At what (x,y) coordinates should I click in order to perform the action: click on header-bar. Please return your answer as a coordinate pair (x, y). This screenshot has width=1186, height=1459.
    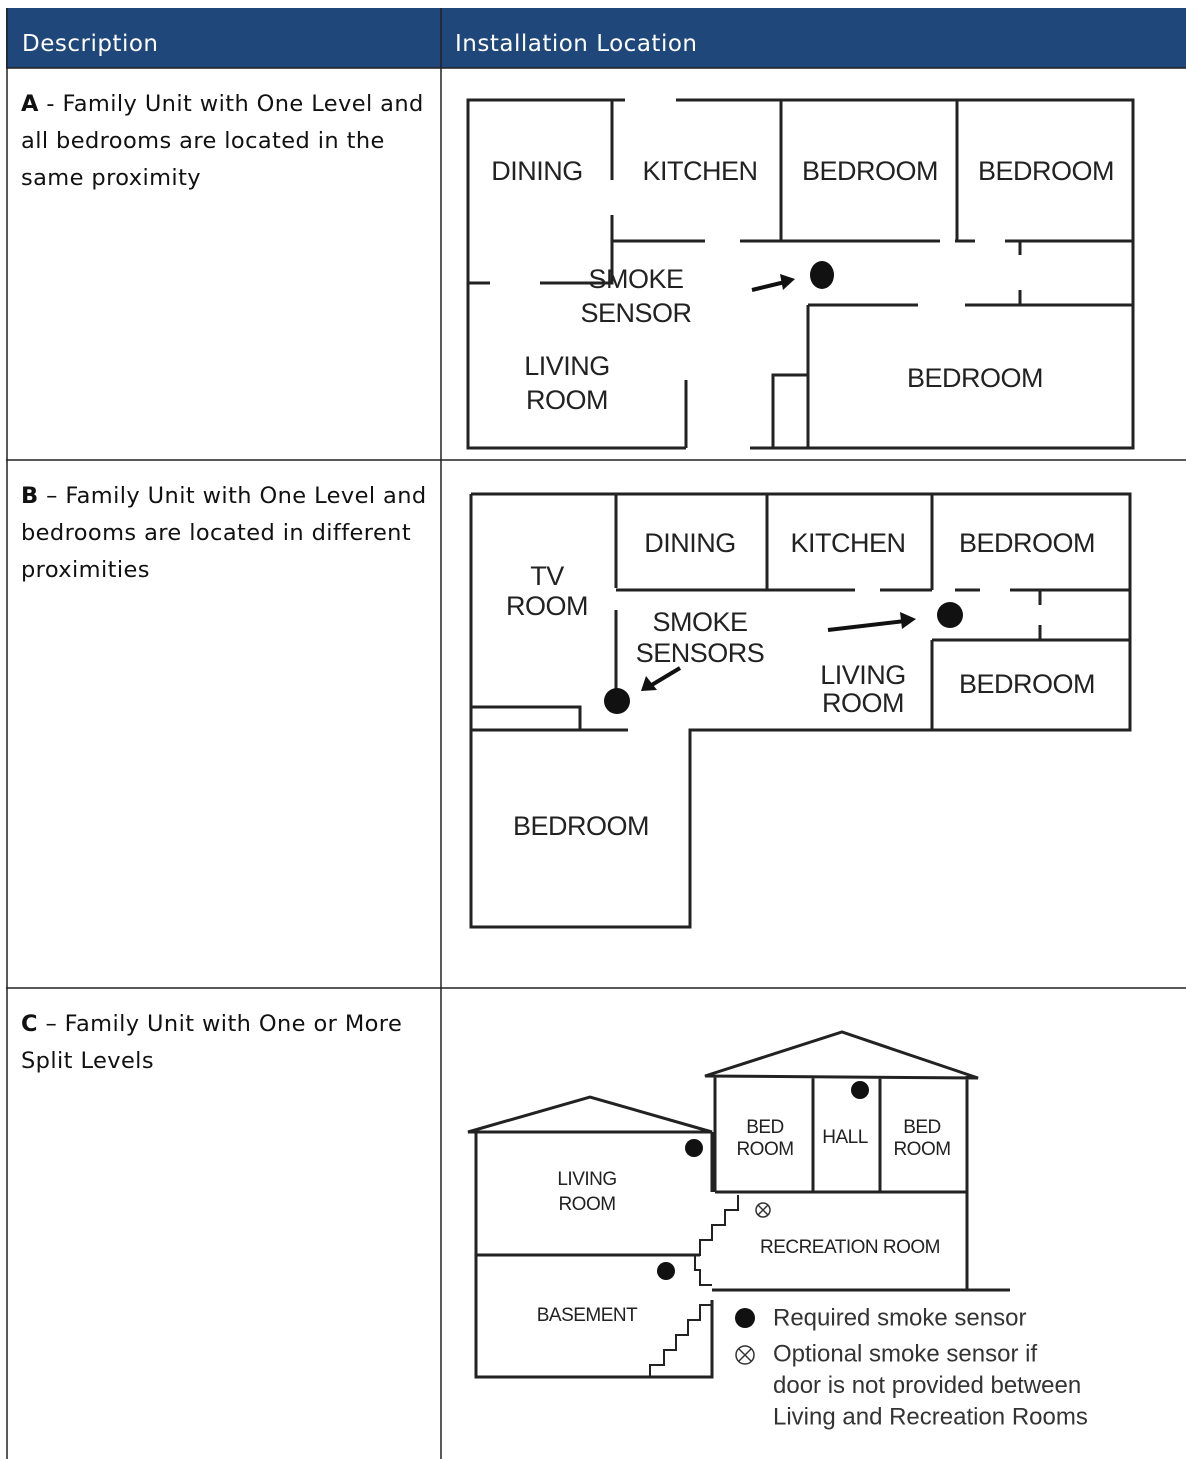
    Looking at the image, I should click on (596, 38).